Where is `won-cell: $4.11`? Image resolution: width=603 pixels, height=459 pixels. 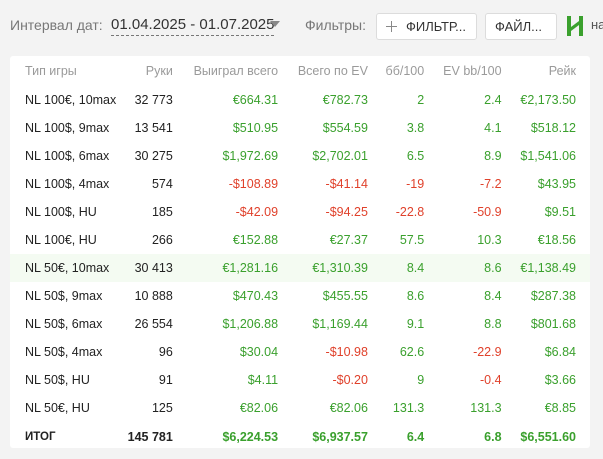
won-cell: $4.11 is located at coordinates (263, 380).